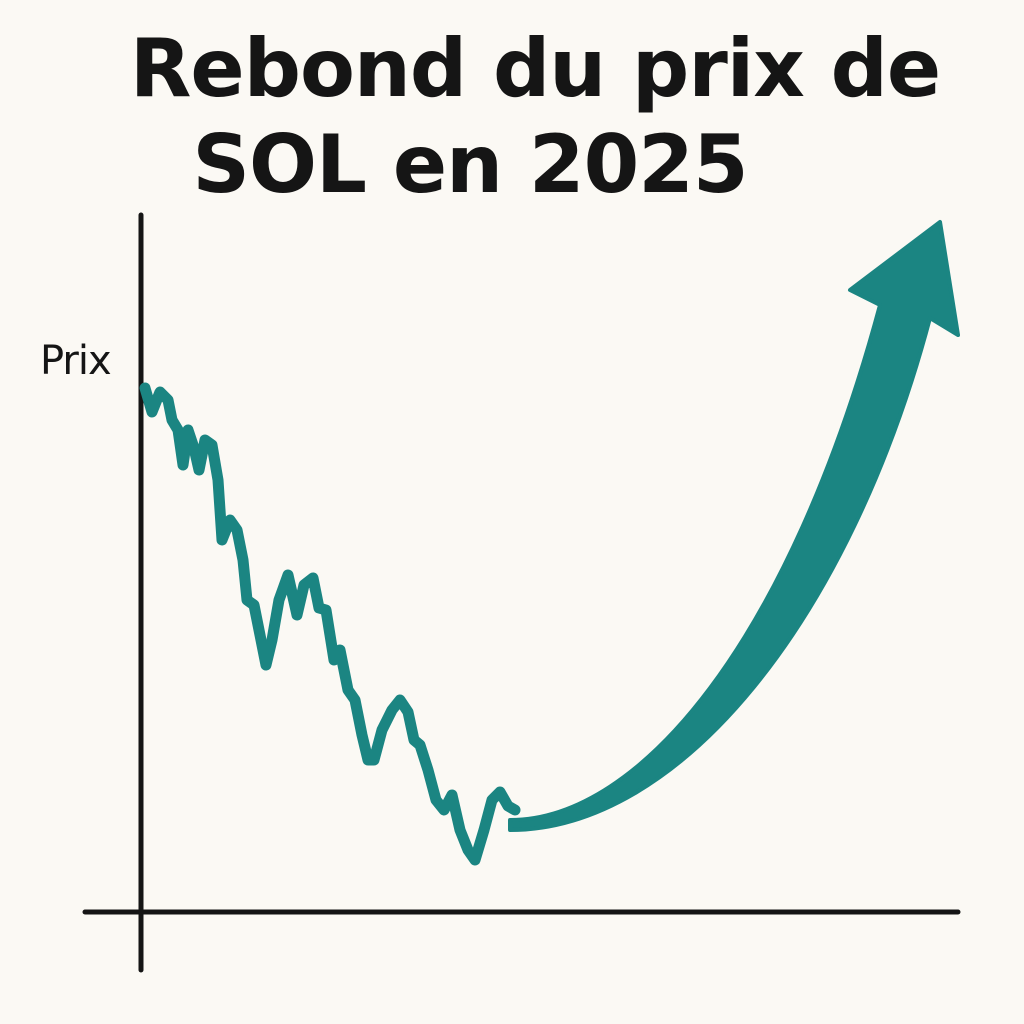 The width and height of the screenshot is (1024, 1024). What do you see at coordinates (76, 361) in the screenshot?
I see `y-axis-label: Prix` at bounding box center [76, 361].